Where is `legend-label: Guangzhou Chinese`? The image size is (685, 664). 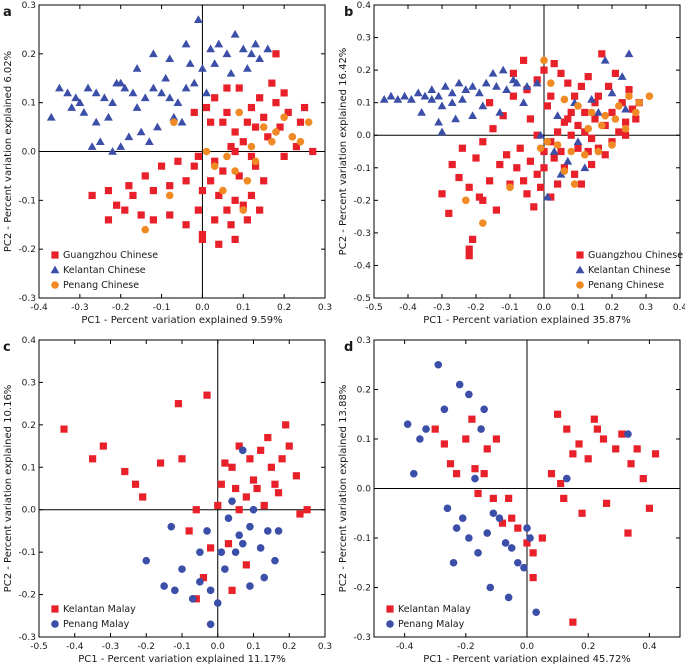 legend-label: Guangzhou Chinese is located at coordinates (110, 255).